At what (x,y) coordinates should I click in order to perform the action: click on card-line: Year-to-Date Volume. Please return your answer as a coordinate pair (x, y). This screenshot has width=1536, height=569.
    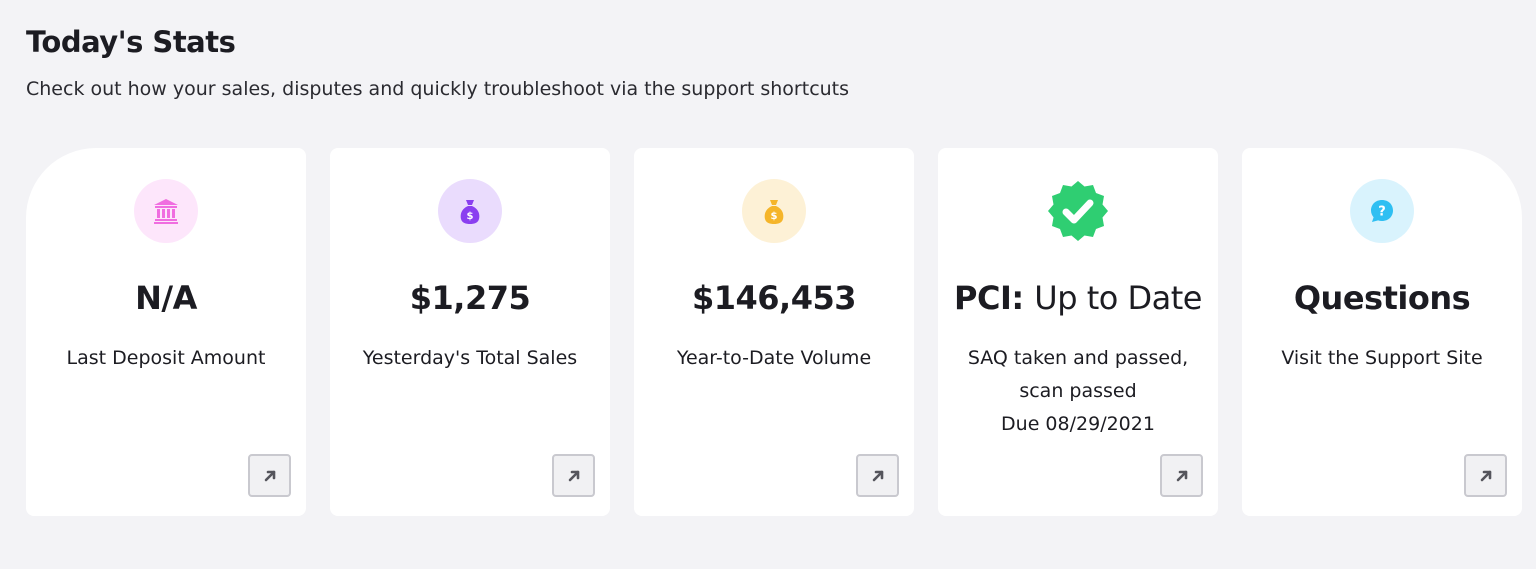
    Looking at the image, I should click on (774, 358).